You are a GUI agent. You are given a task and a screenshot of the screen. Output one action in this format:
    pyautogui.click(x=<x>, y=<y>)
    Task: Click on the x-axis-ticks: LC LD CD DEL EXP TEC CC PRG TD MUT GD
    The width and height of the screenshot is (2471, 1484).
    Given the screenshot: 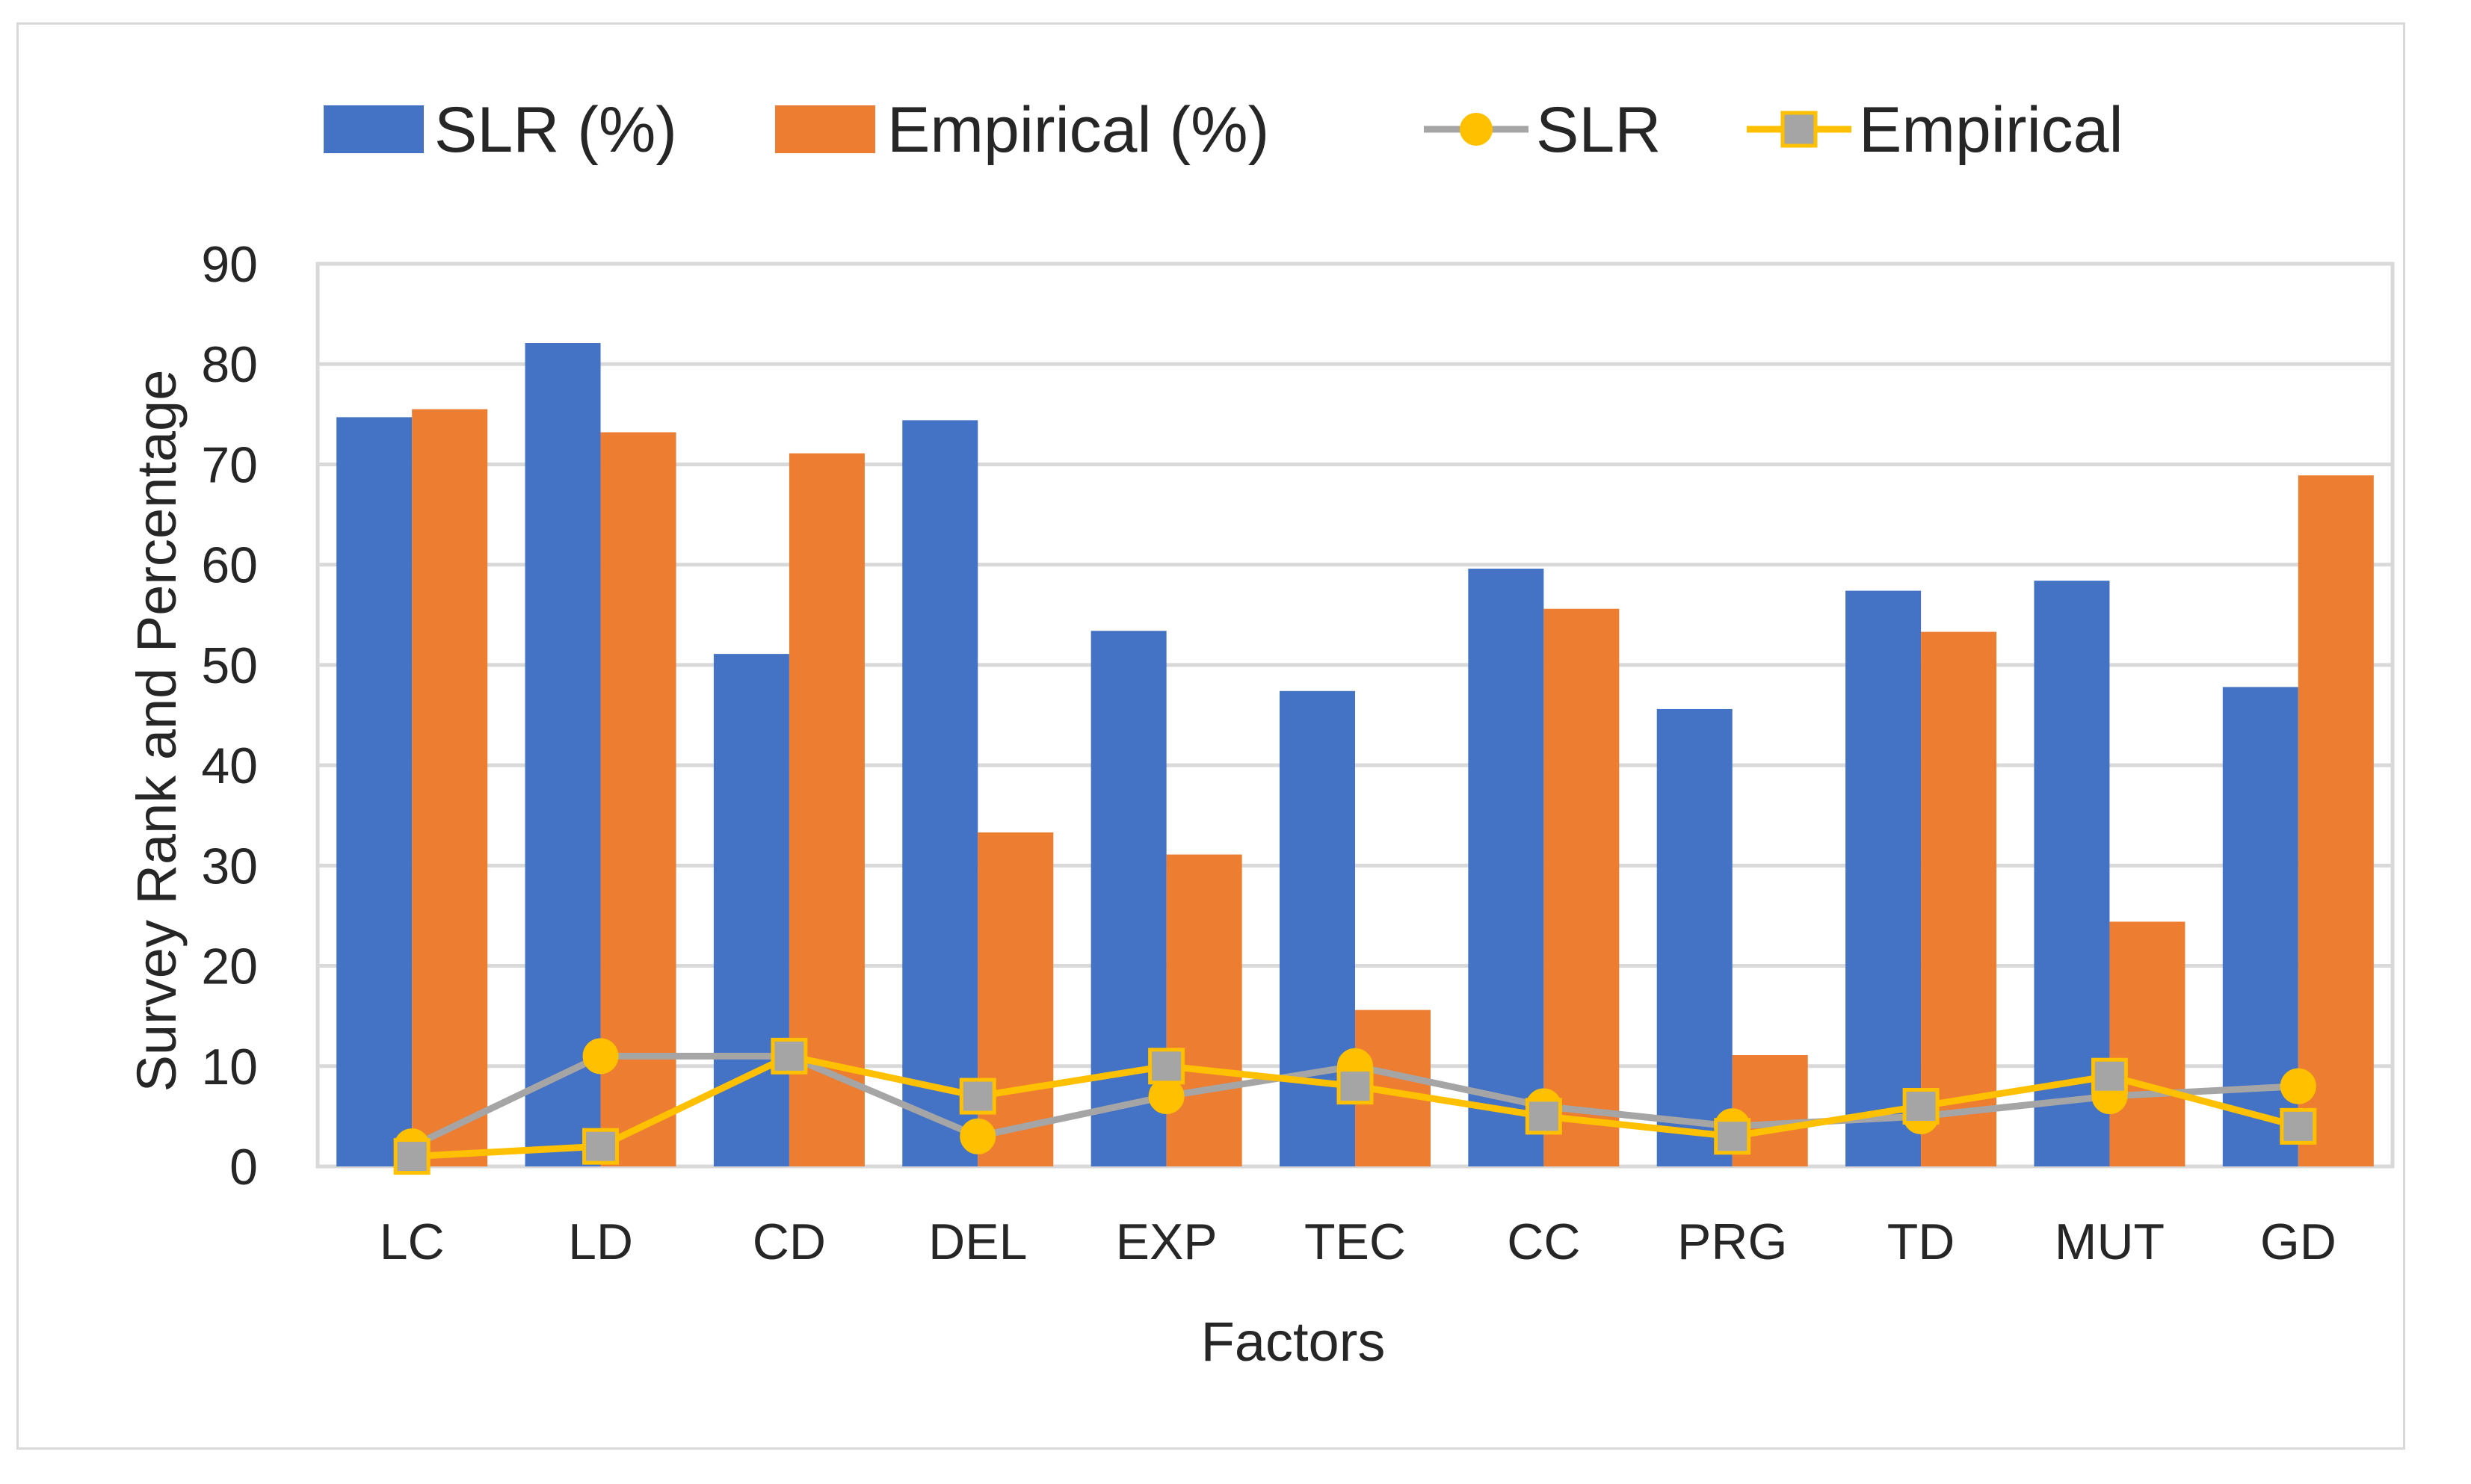 What is the action you would take?
    pyautogui.click(x=1358, y=1242)
    